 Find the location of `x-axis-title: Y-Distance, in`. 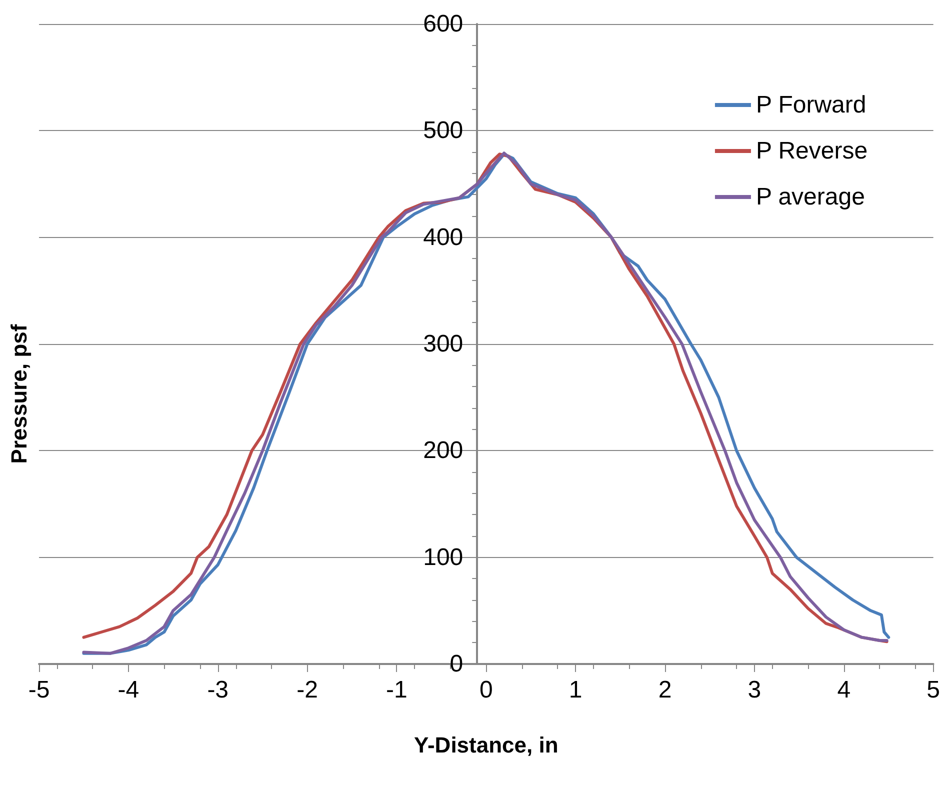

x-axis-title: Y-Distance, in is located at coordinates (486, 745).